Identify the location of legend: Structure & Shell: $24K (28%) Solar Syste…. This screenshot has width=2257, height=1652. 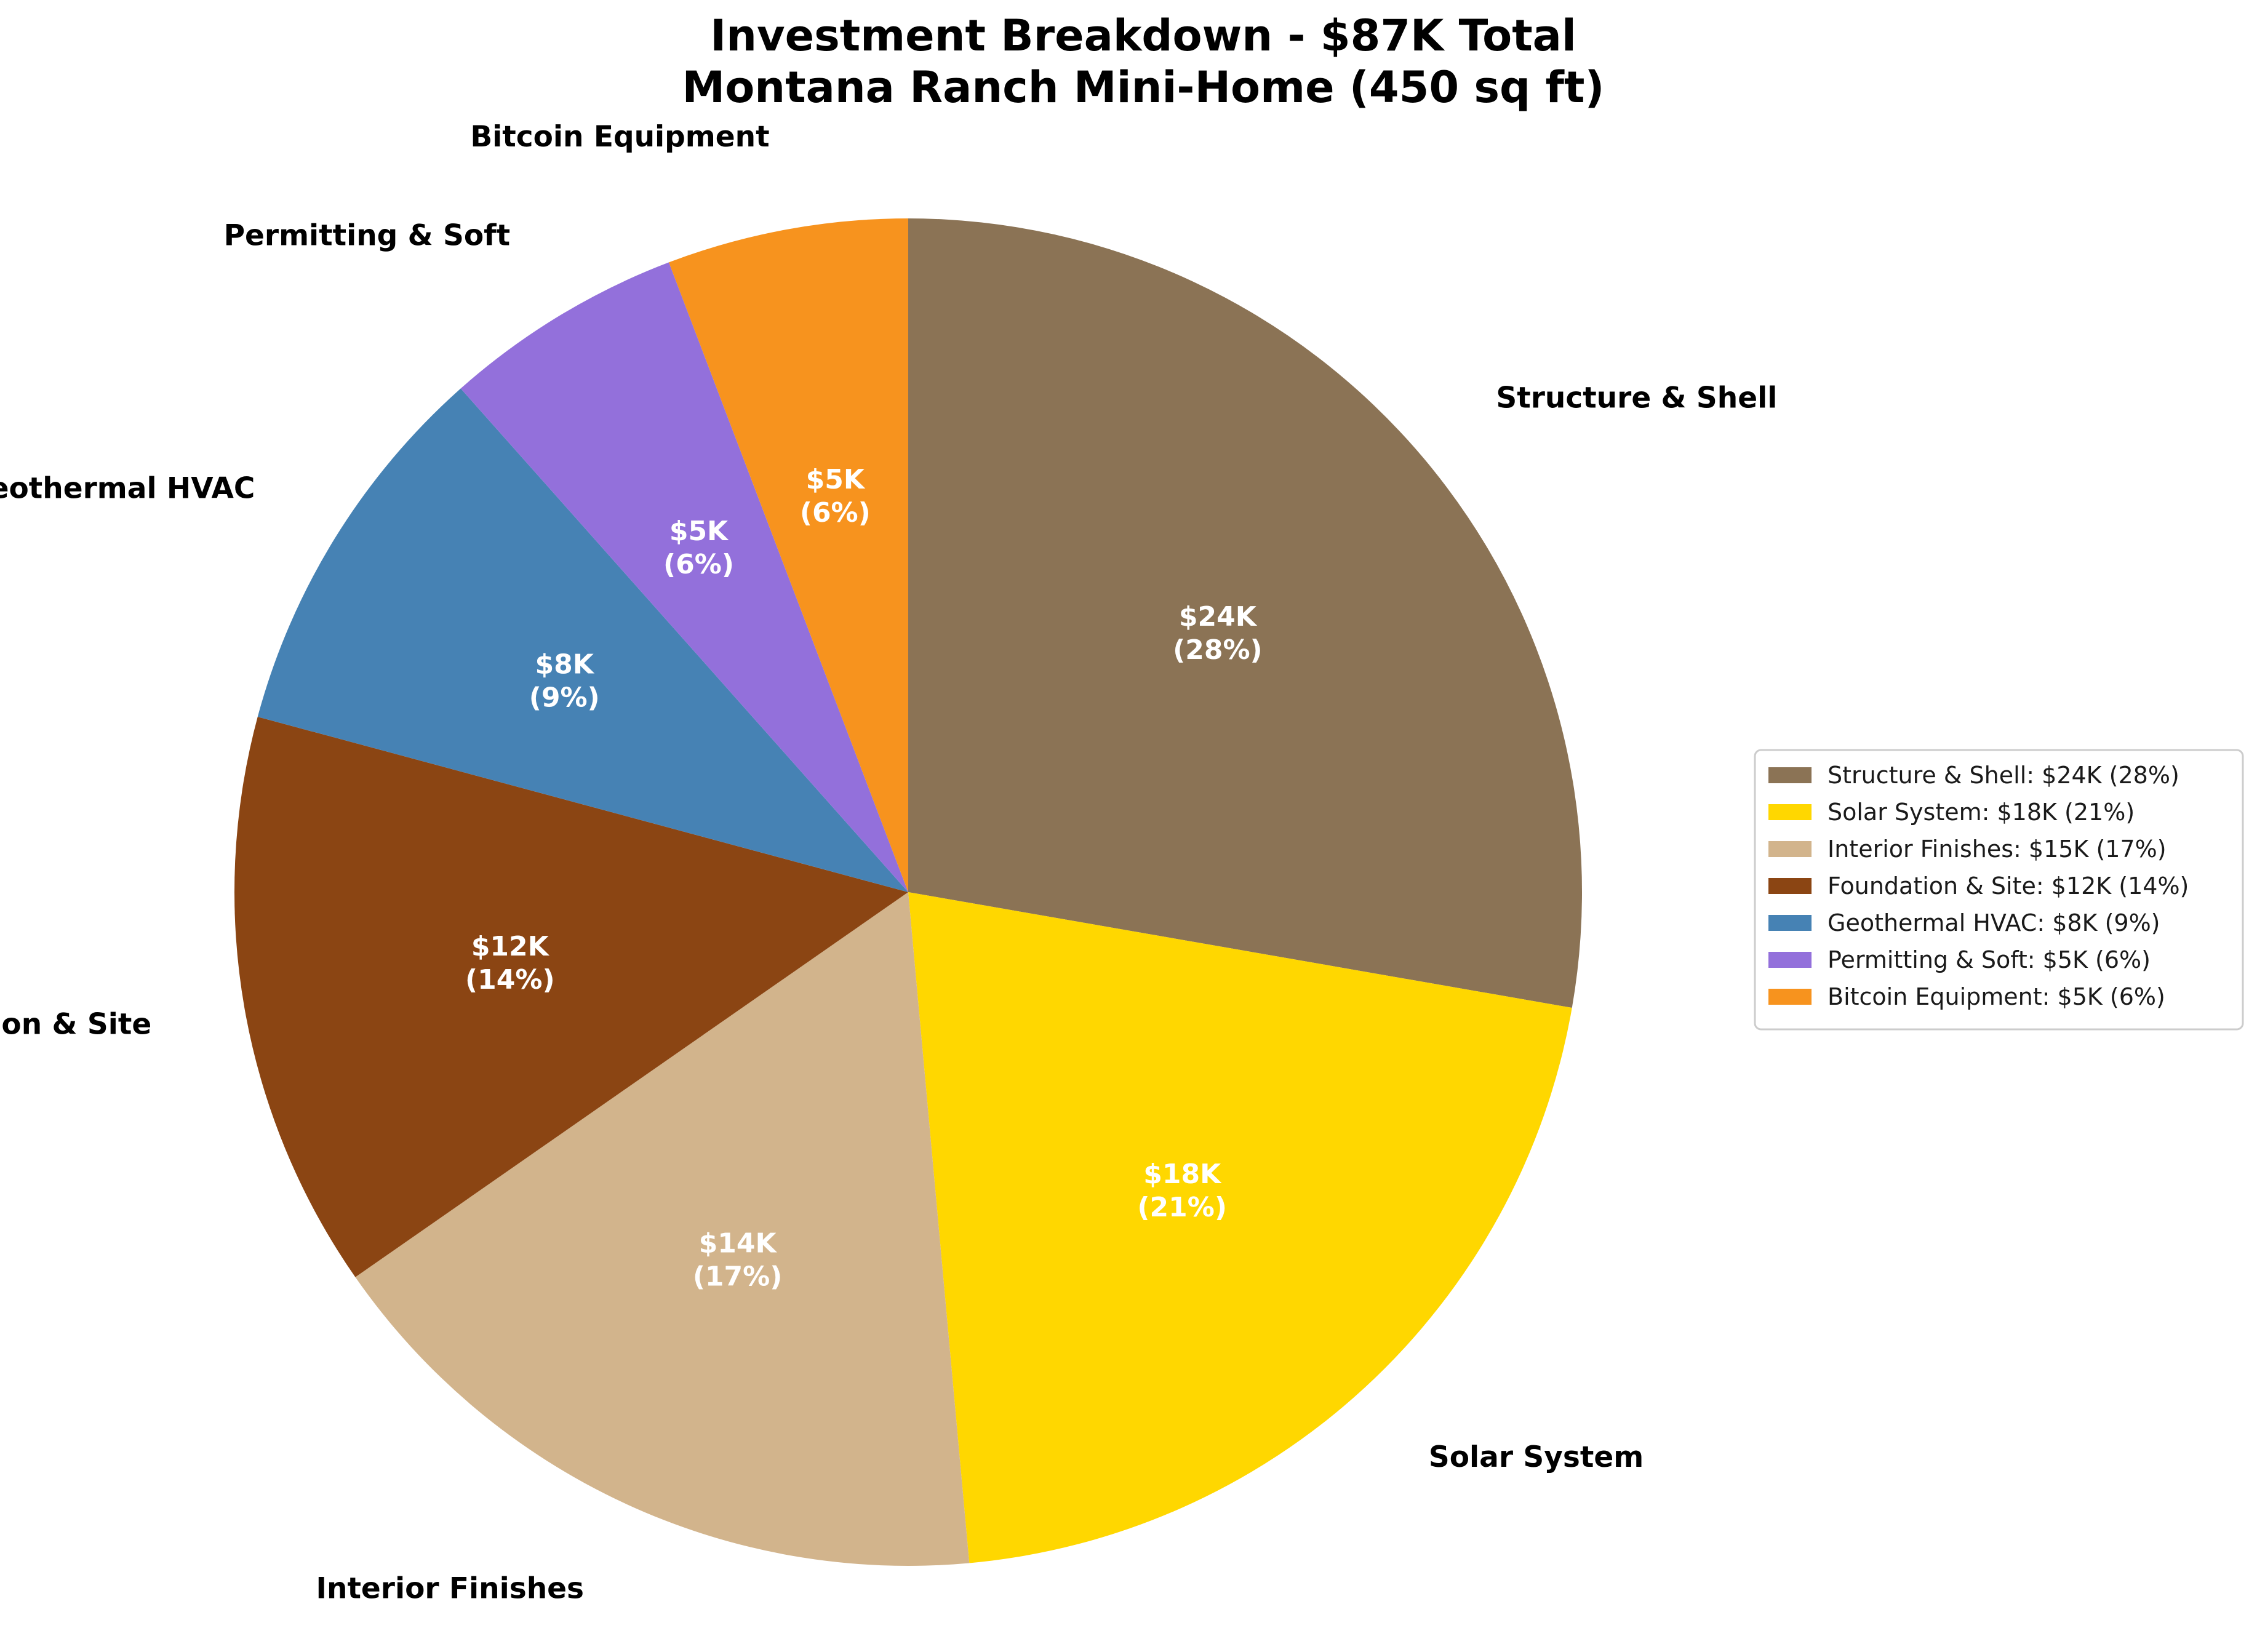
(1999, 890).